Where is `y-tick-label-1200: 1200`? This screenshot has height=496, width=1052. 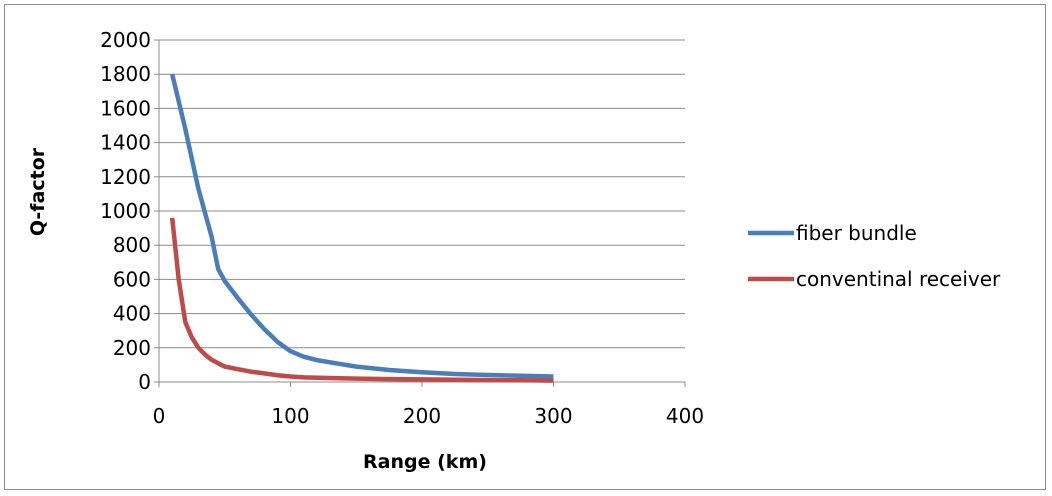 y-tick-label-1200: 1200 is located at coordinates (125, 177).